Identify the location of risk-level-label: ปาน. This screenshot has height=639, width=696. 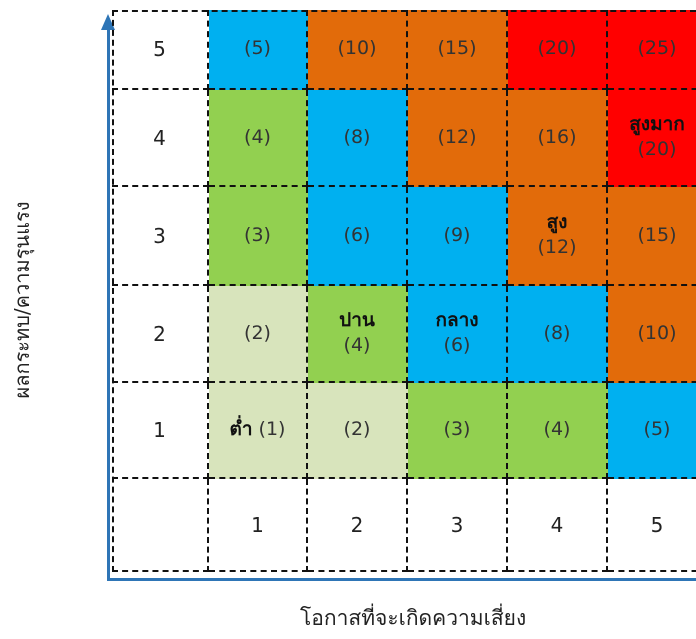
(357, 319).